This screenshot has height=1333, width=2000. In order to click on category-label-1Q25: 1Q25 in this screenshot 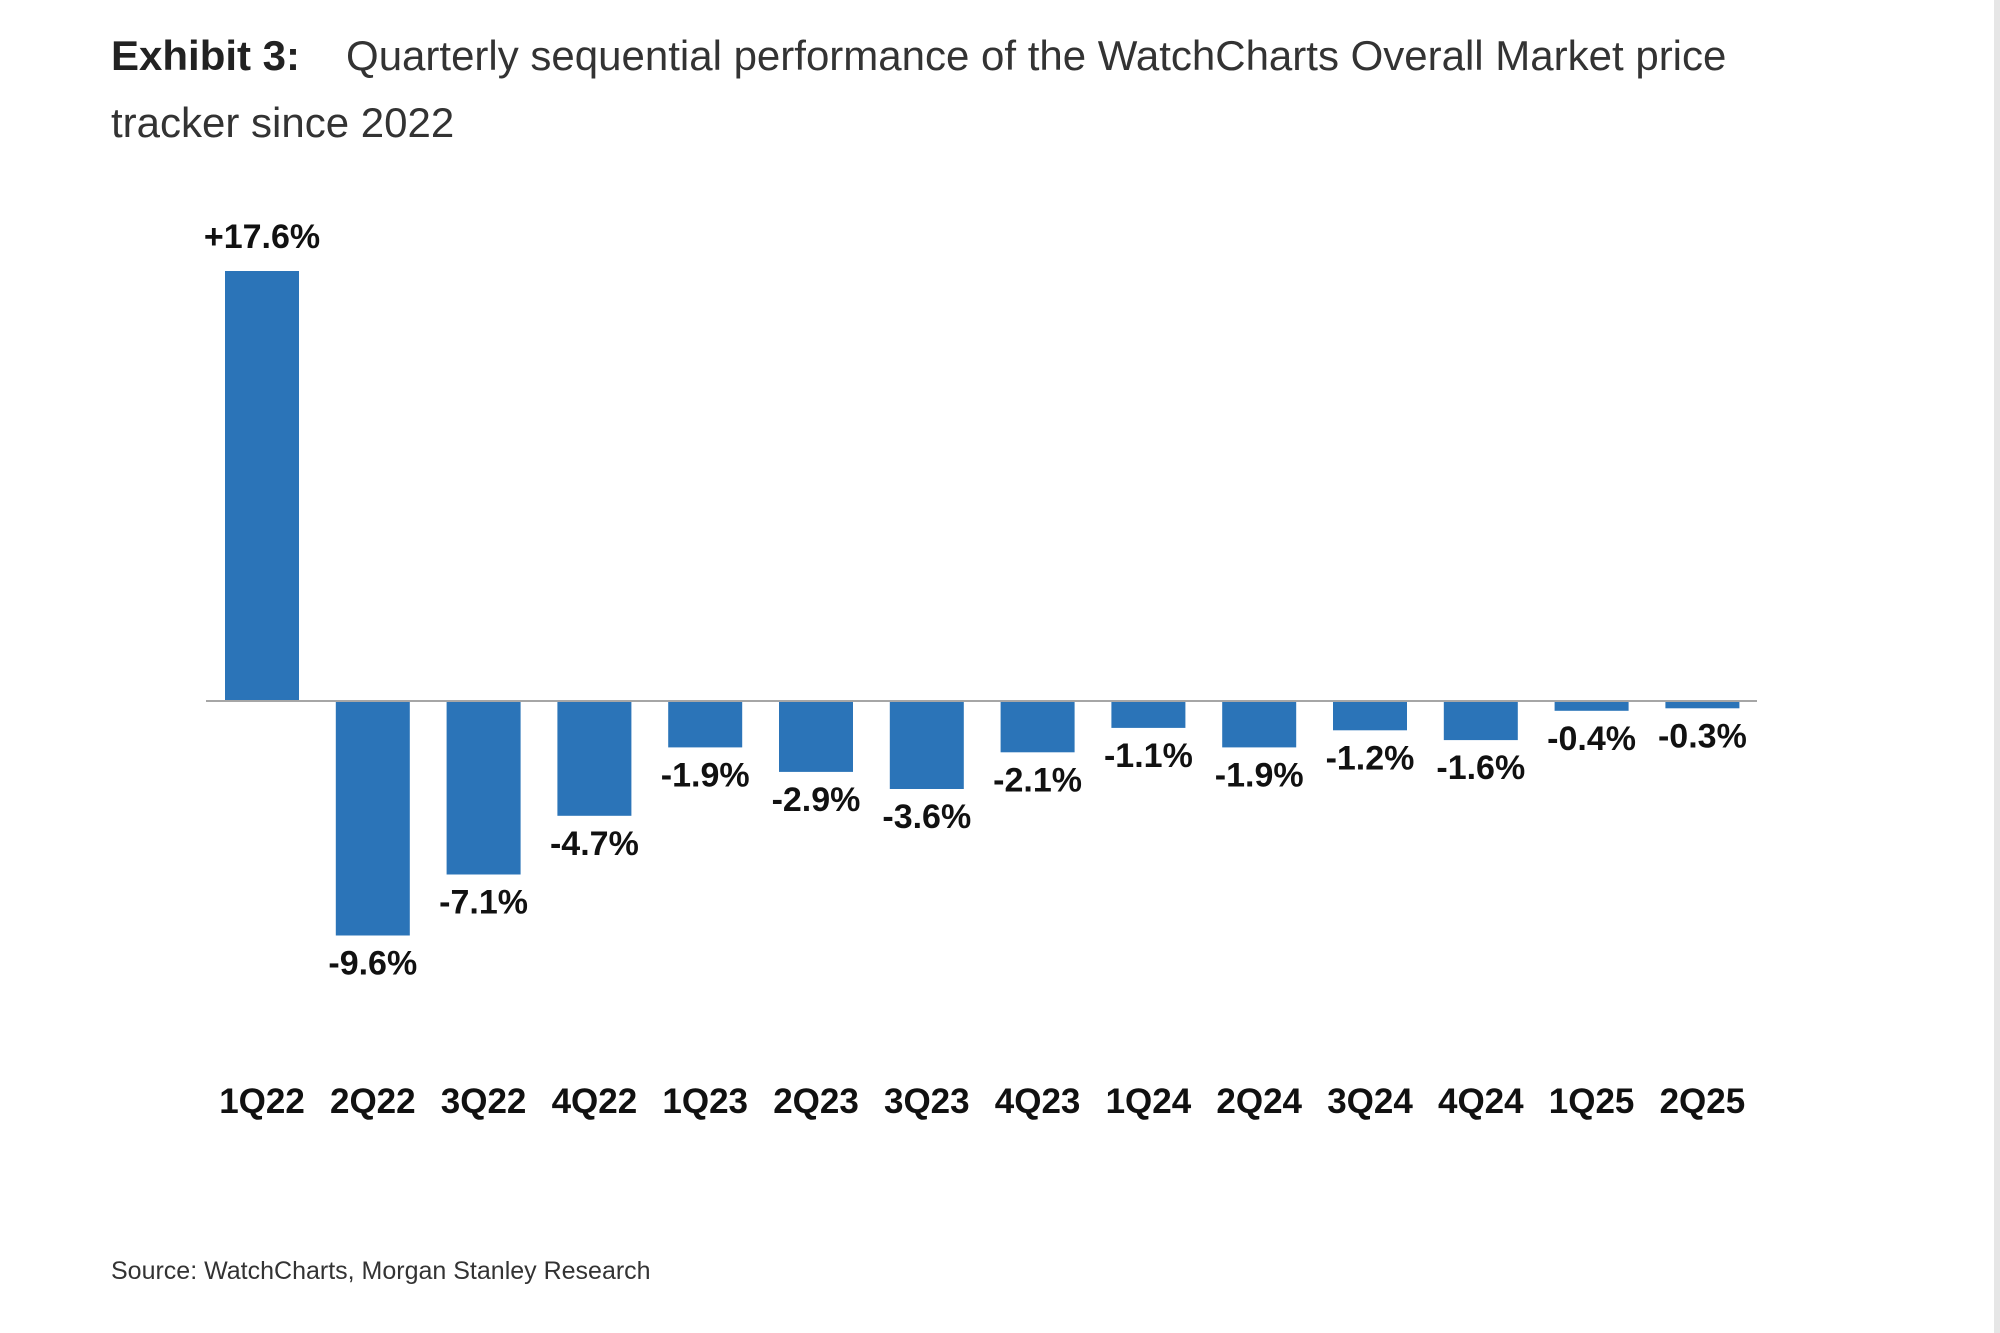, I will do `click(1592, 1101)`.